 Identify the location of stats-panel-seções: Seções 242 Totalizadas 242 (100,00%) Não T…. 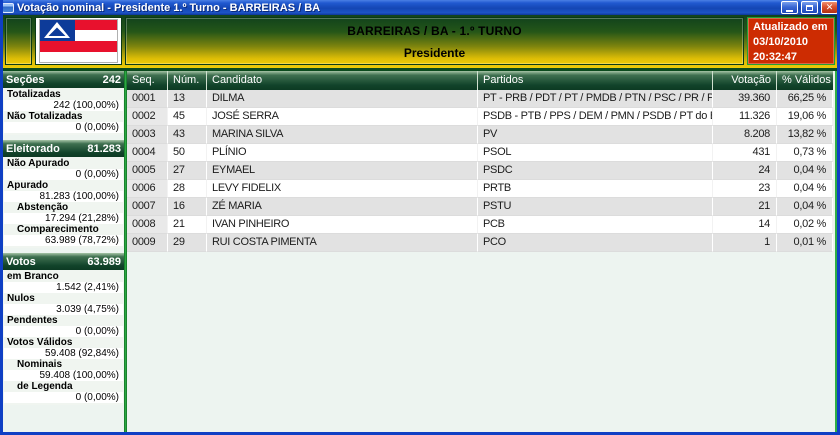
(63, 103).